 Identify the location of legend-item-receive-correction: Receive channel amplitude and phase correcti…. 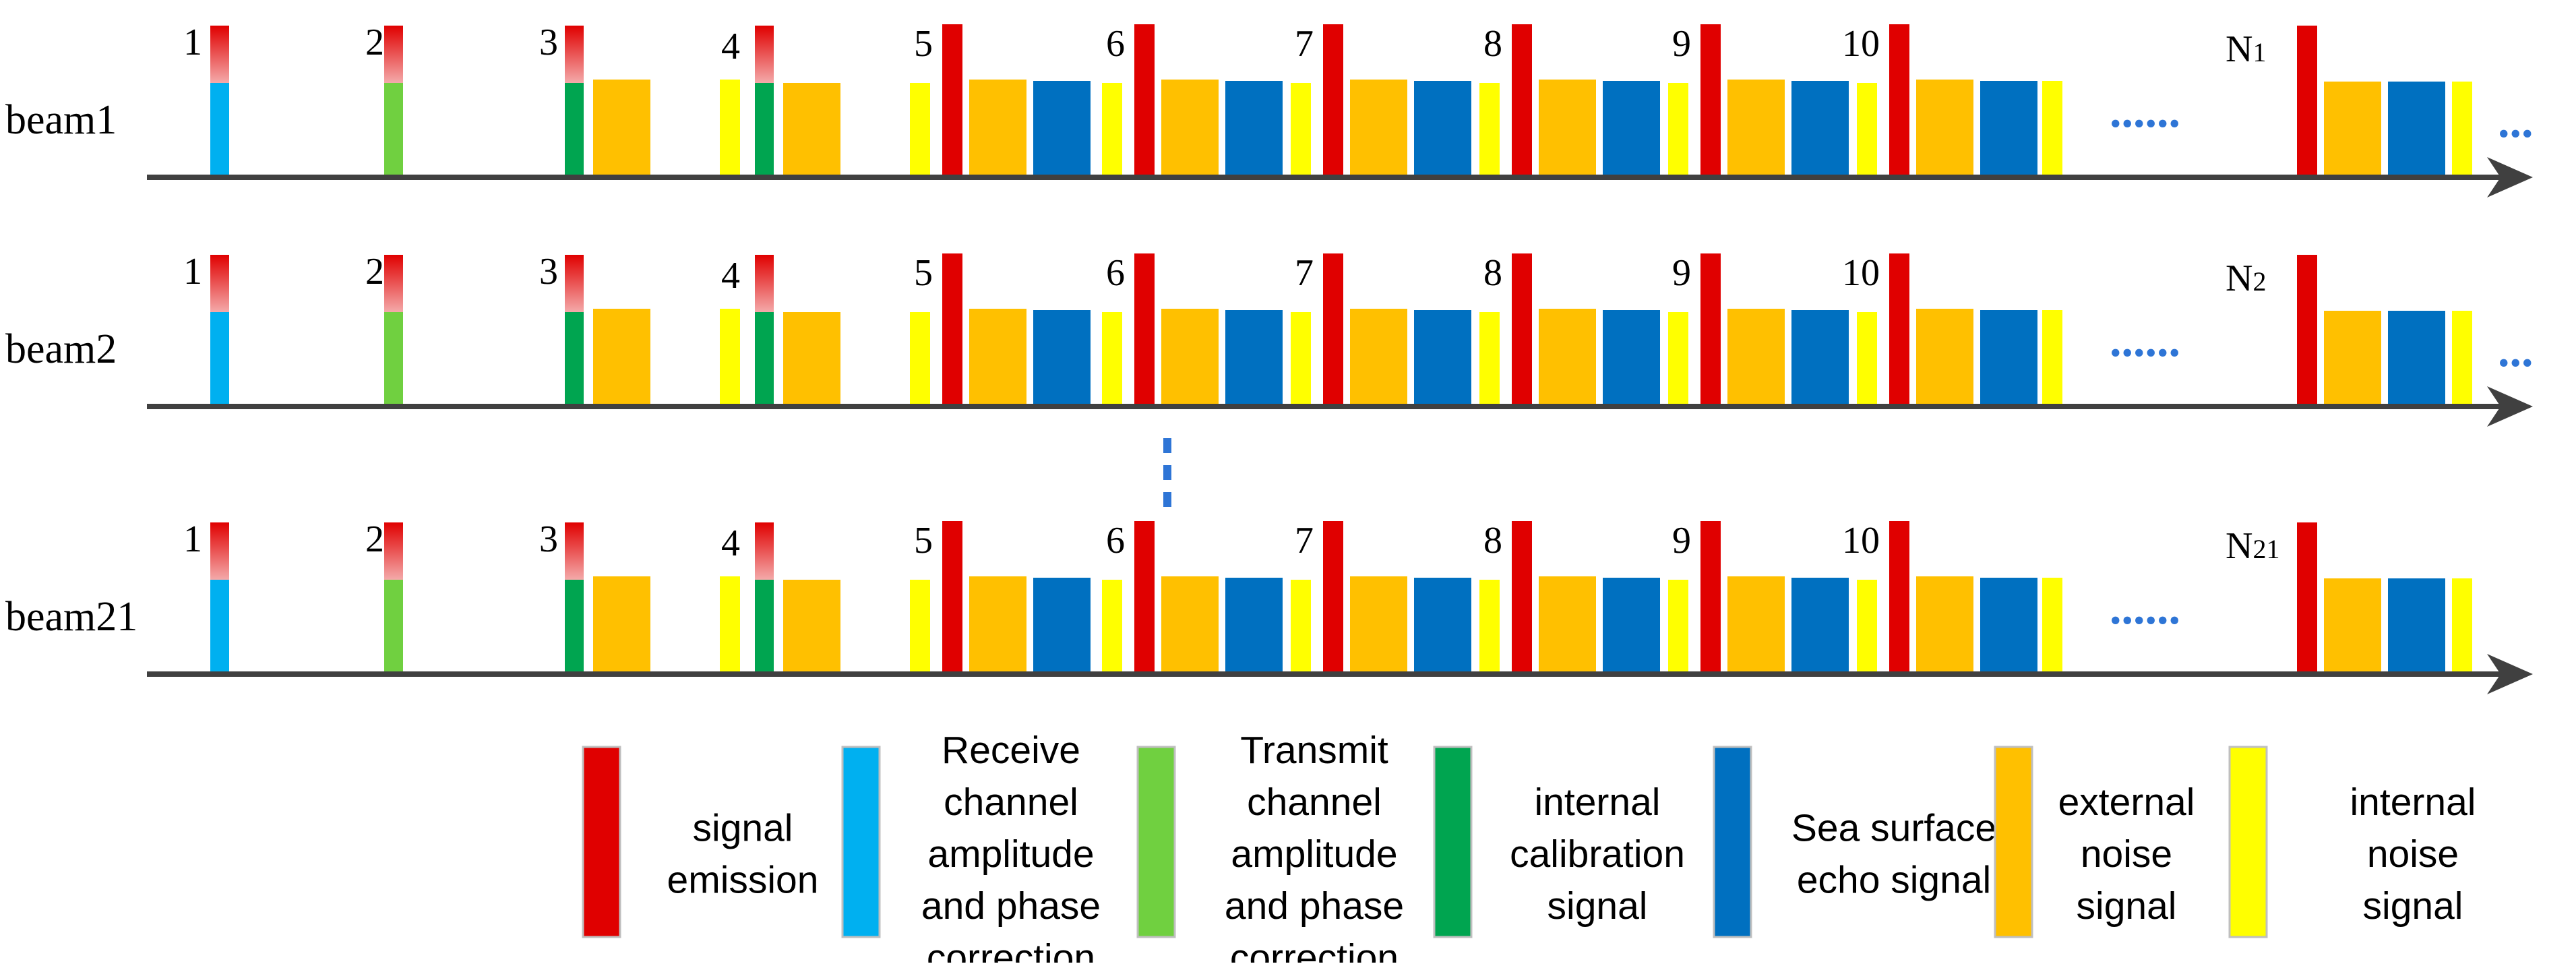
(971, 847).